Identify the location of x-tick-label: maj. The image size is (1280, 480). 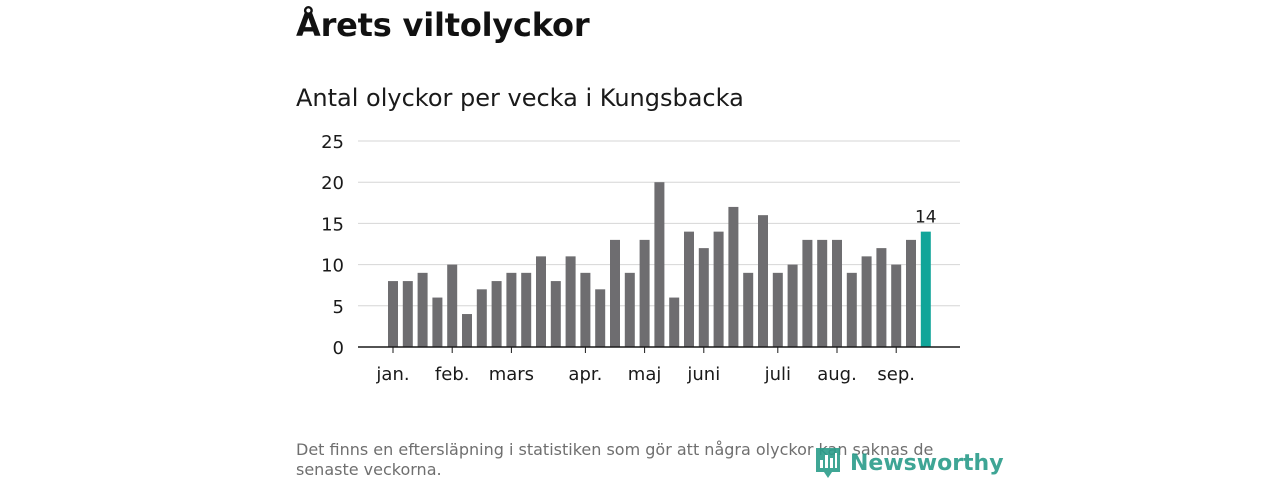
(645, 374).